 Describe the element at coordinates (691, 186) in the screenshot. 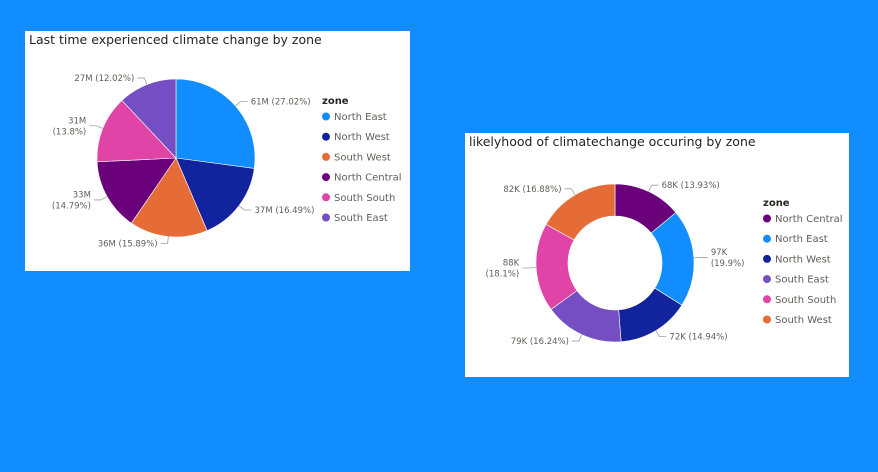

I see `data-label: 68K (13.93%)` at that location.